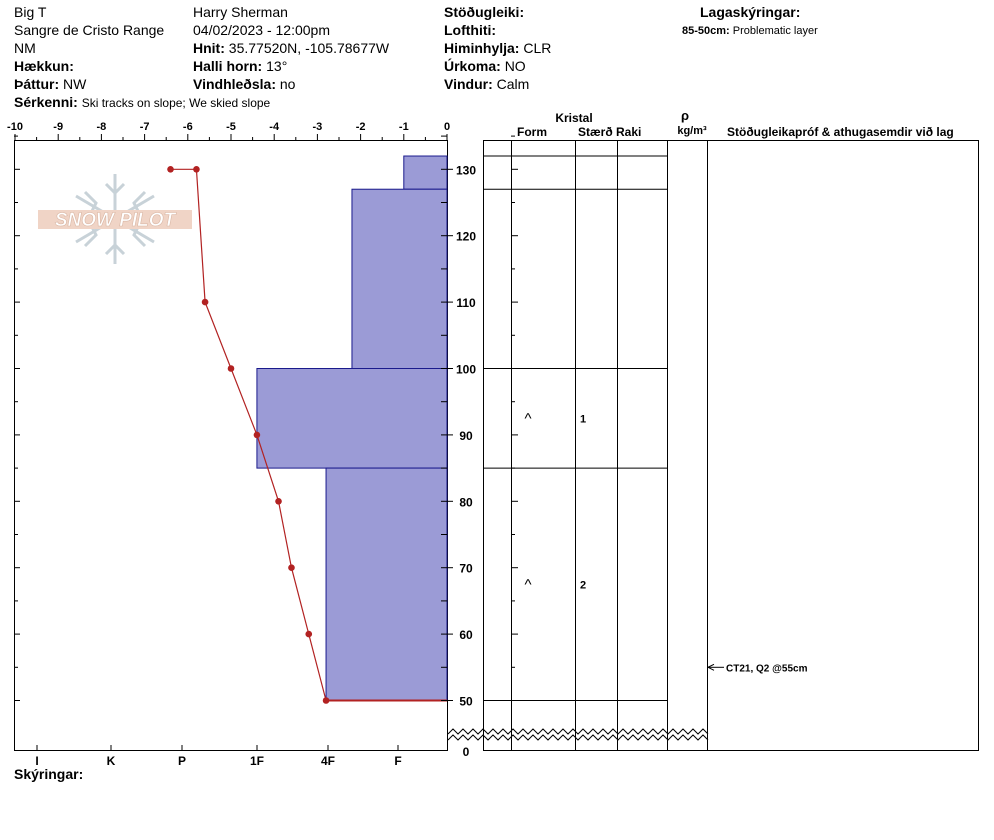  I want to click on logo-text: SNOW PILOT, so click(116, 220).